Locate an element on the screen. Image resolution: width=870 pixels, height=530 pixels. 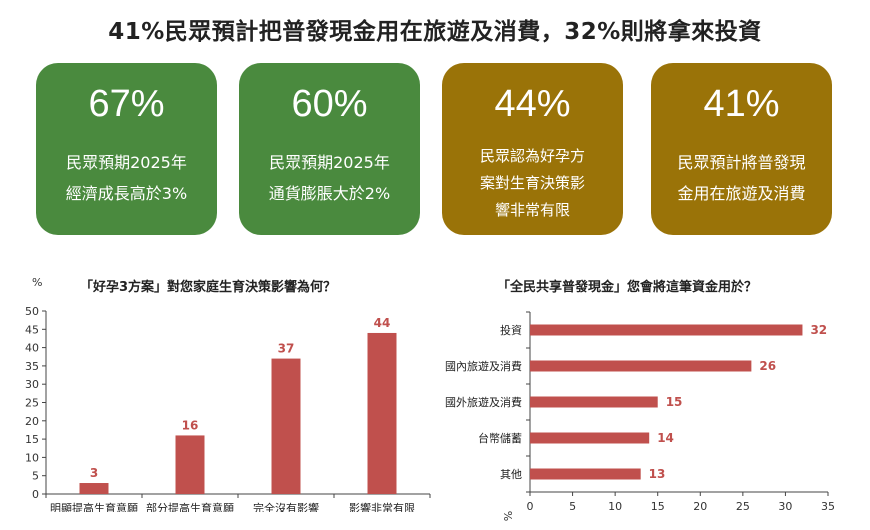
stat-value: 41% is located at coordinates (741, 104).